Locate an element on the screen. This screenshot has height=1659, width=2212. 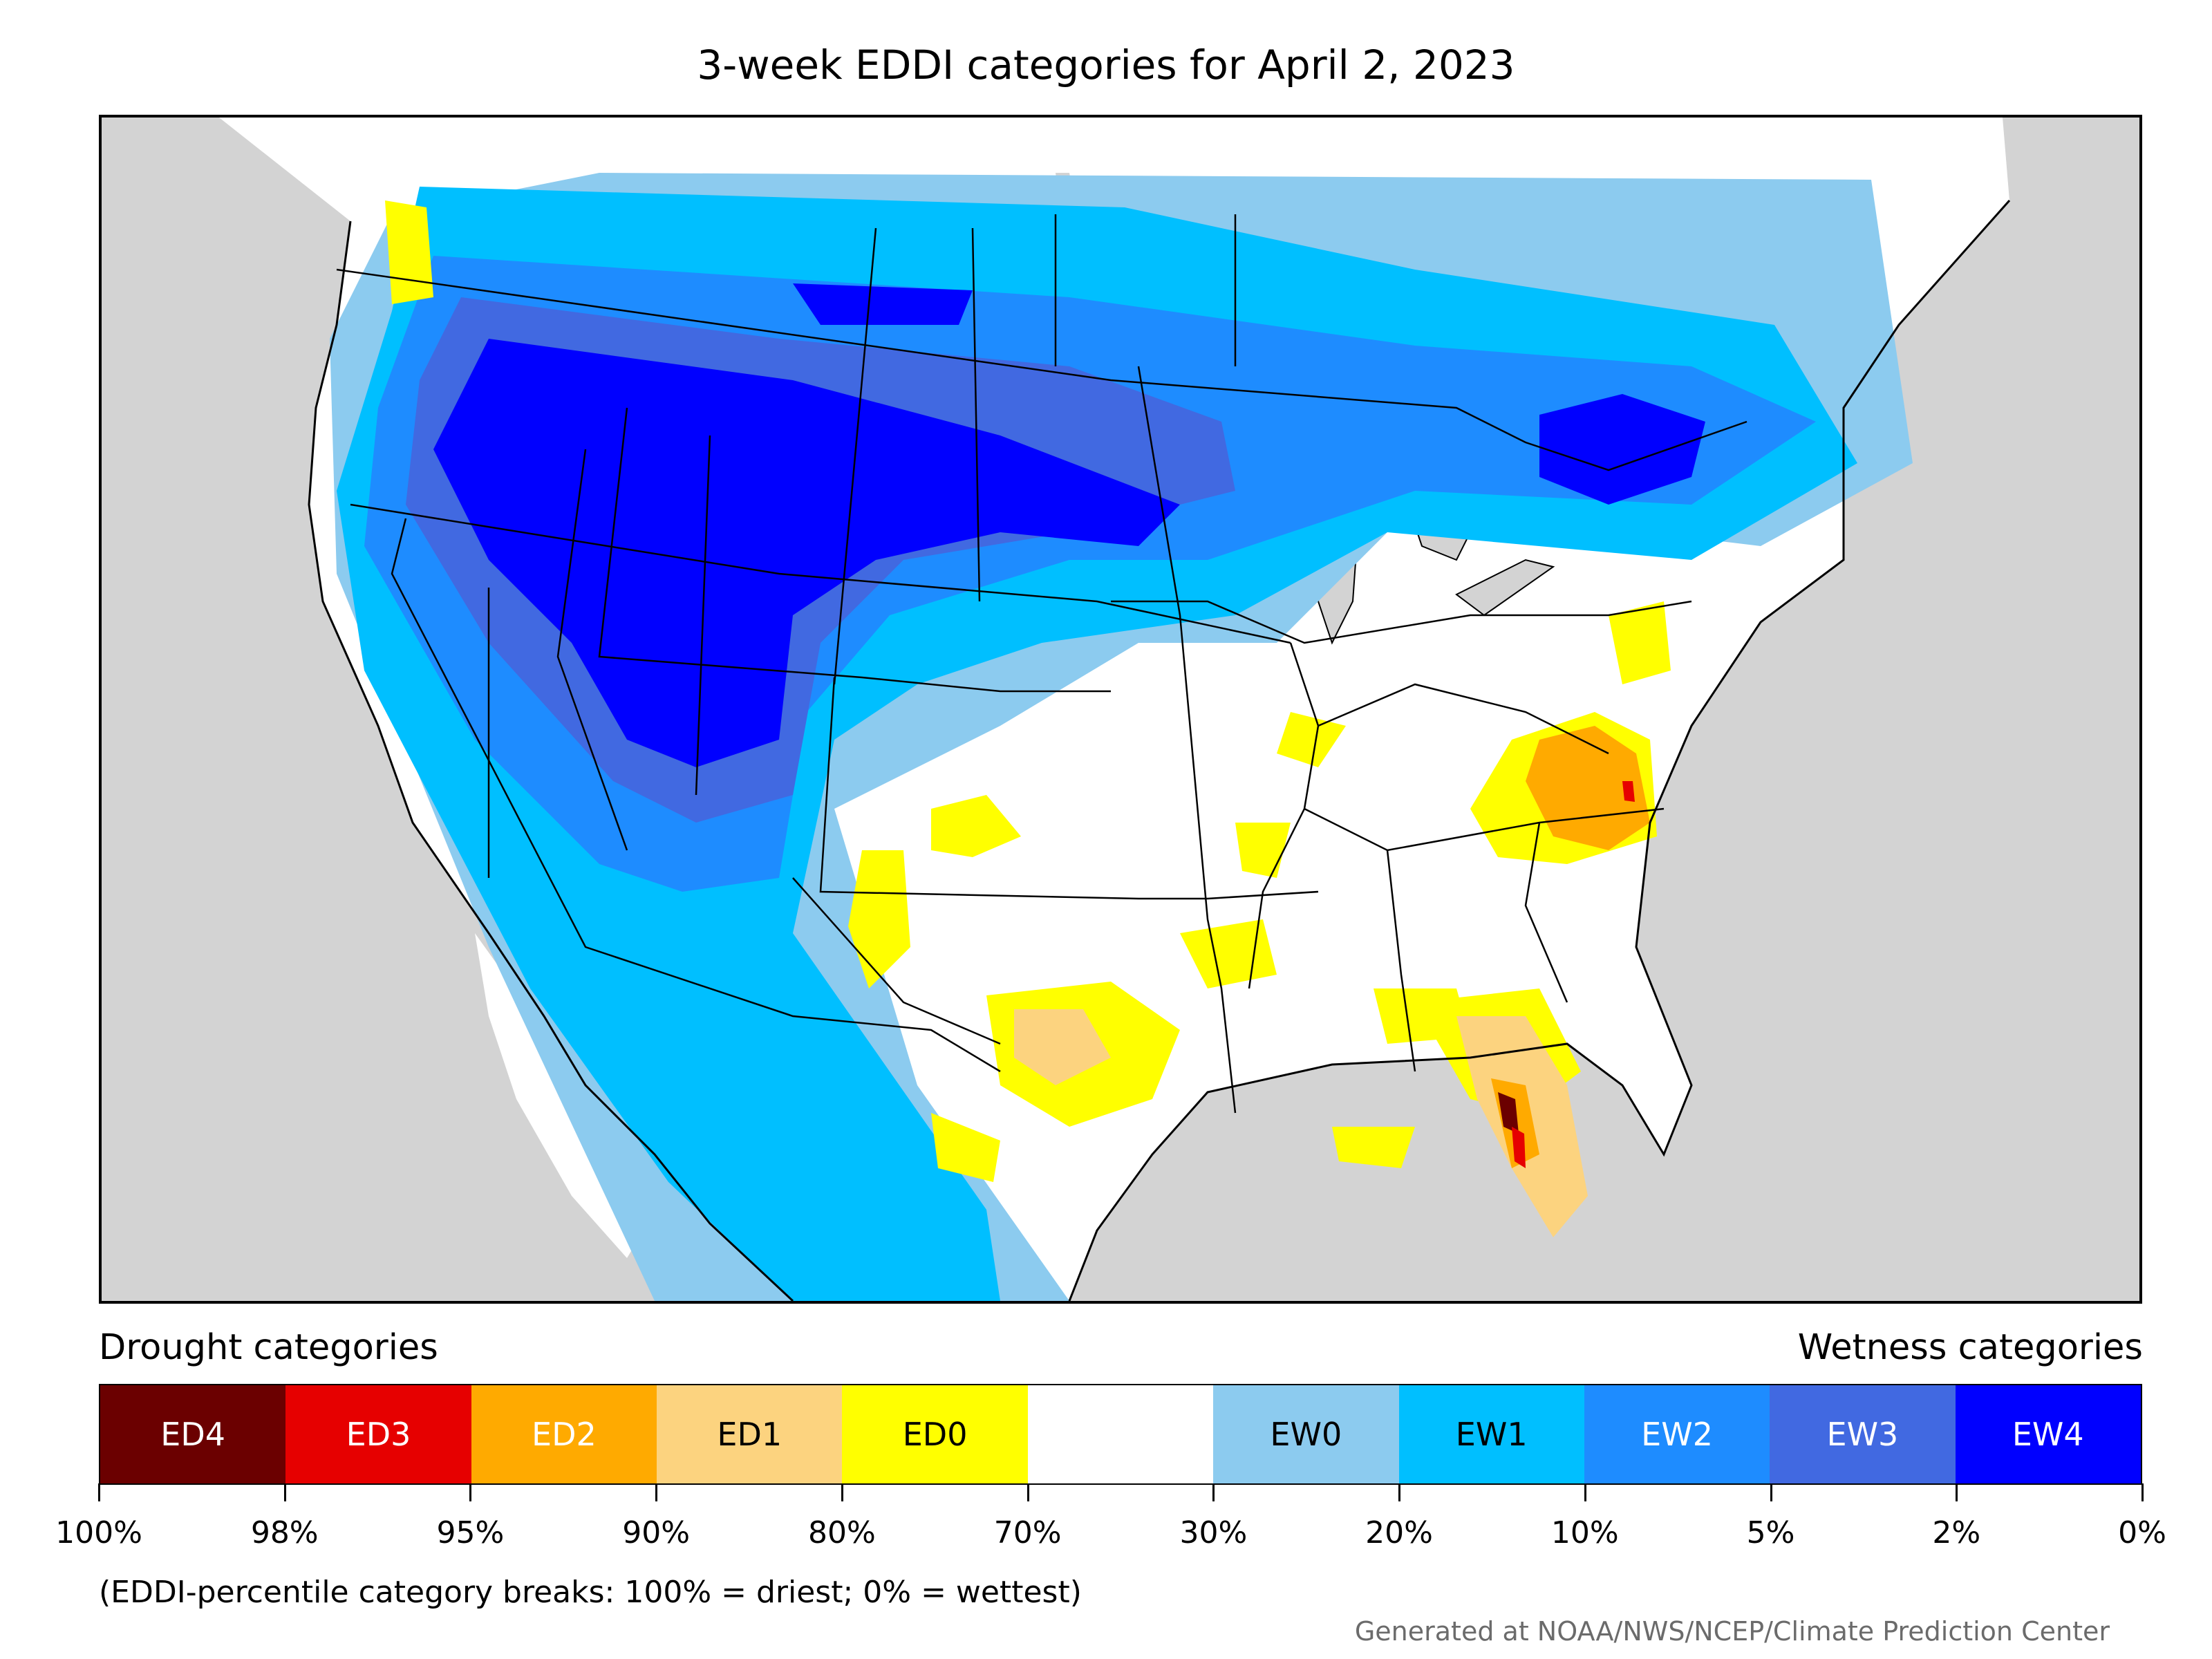
colorbar-tick-label: 2% is located at coordinates (1957, 1532).